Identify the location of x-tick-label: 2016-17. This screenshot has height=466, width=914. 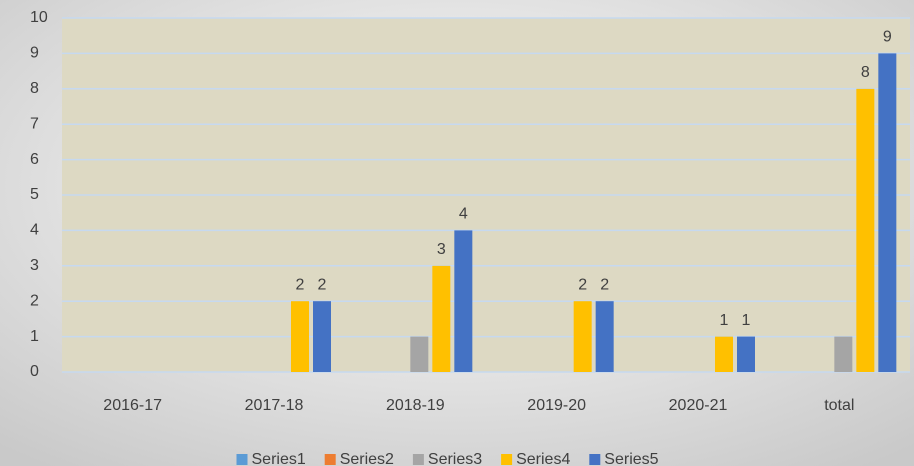
(132, 405).